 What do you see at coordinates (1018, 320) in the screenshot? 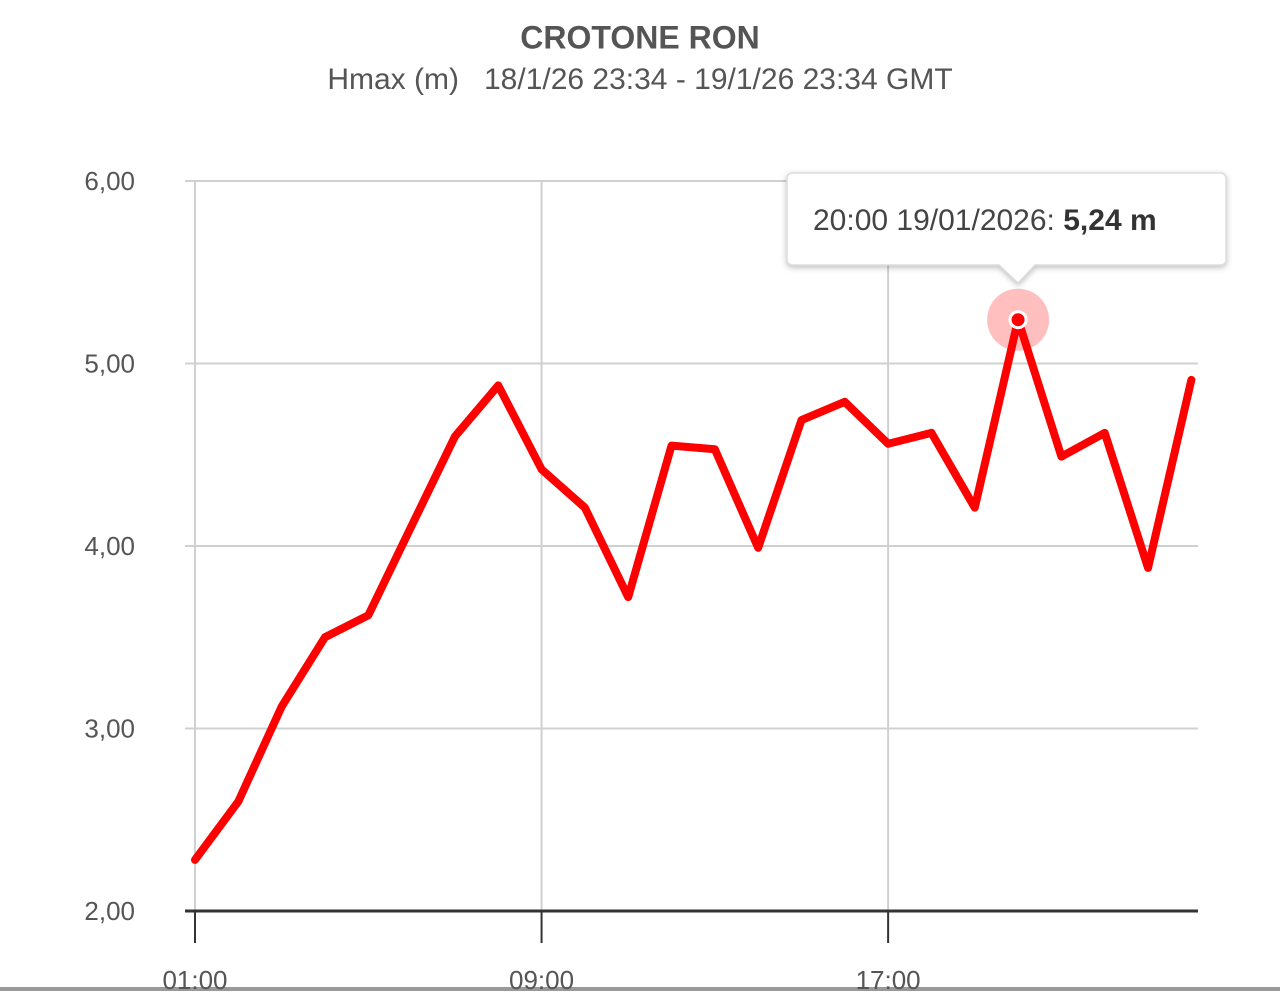
I see `hover-point` at bounding box center [1018, 320].